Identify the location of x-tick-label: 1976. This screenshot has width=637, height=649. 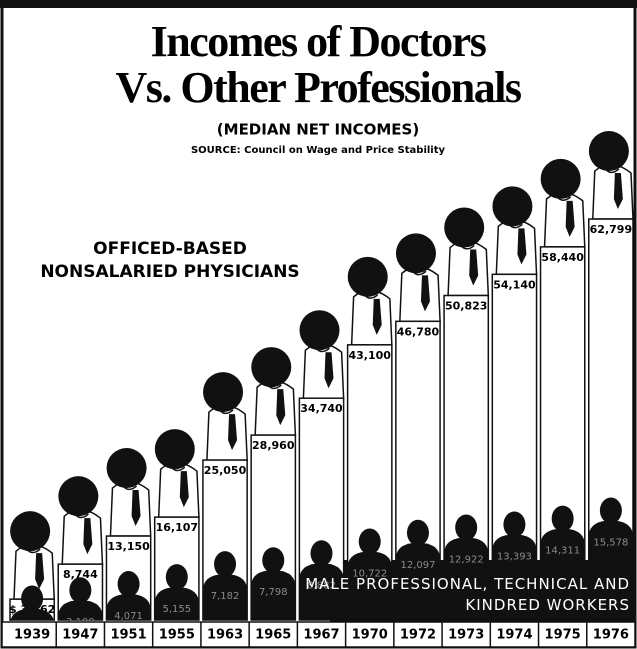
(611, 635).